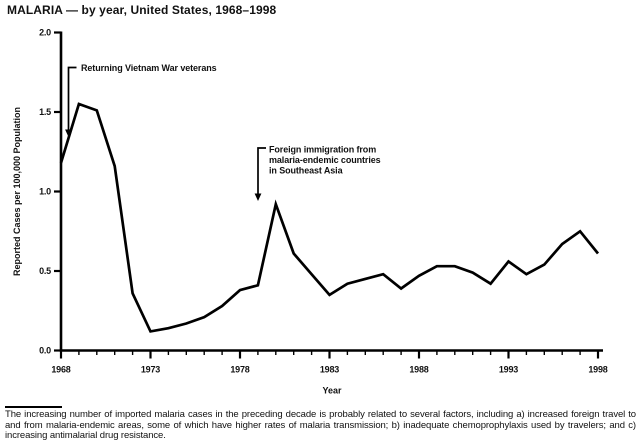  I want to click on x-tick-label: 1998, so click(597, 370).